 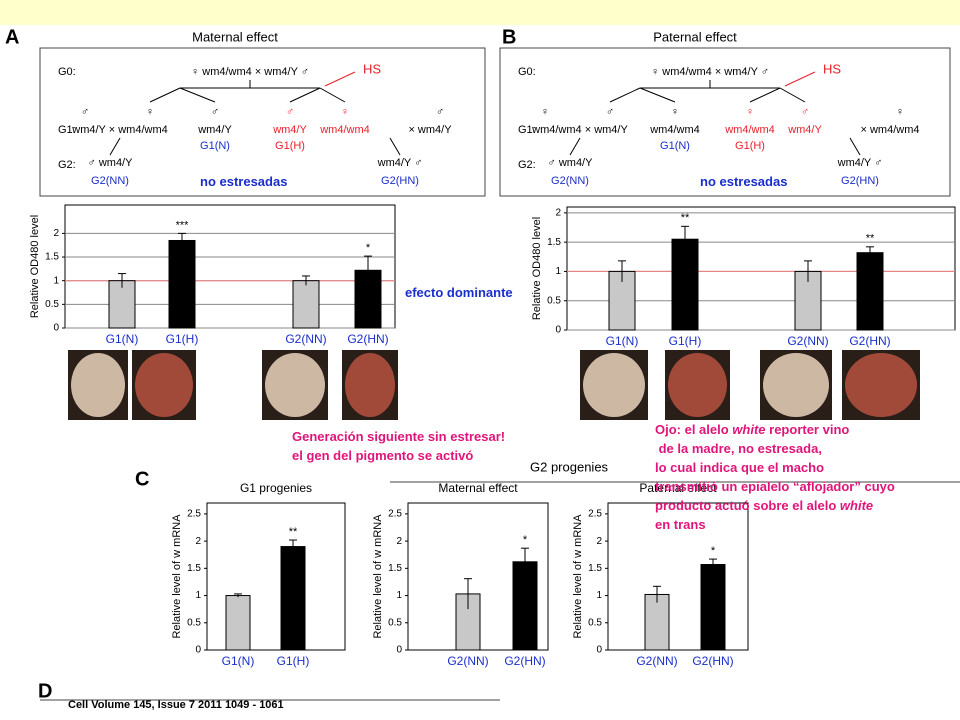 I want to click on x-tick-label: G2(NN), so click(x=305, y=339).